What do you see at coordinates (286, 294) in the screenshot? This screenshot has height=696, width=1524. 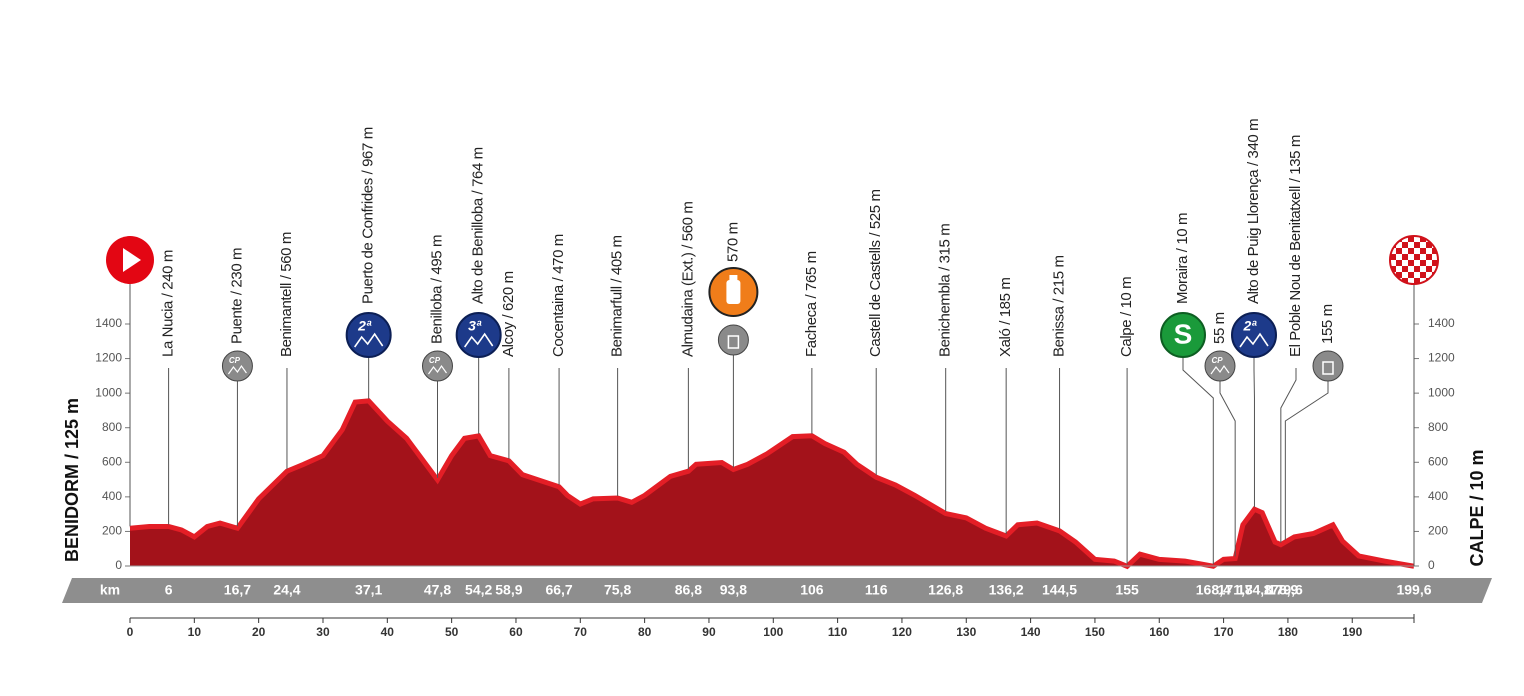 I see `waypoint-label: Benimantell / 560 m` at bounding box center [286, 294].